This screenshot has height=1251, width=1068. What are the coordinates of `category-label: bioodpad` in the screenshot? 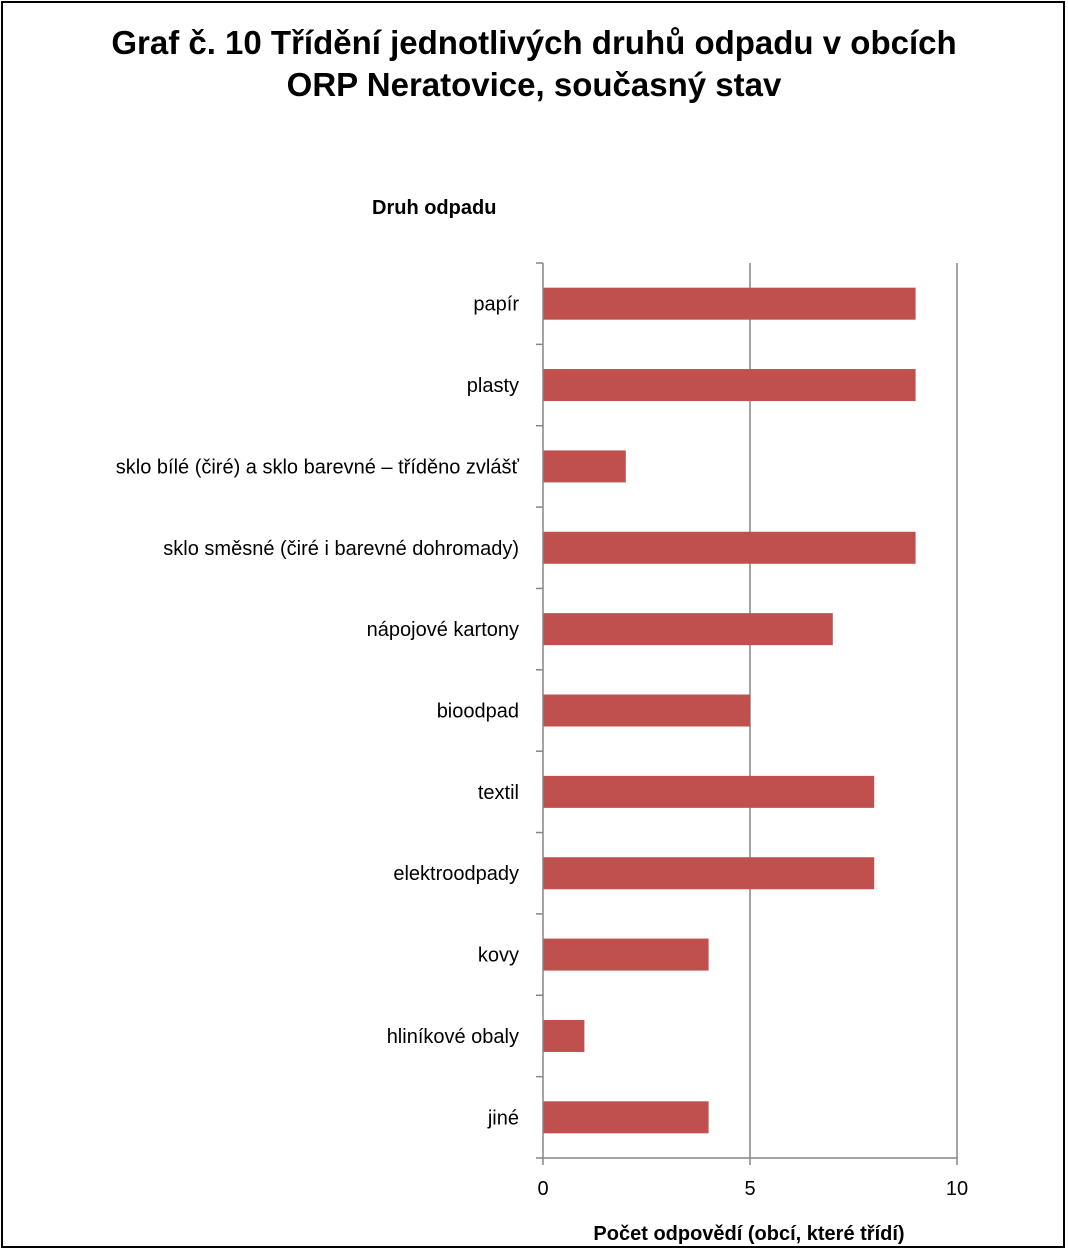 It's located at (478, 712).